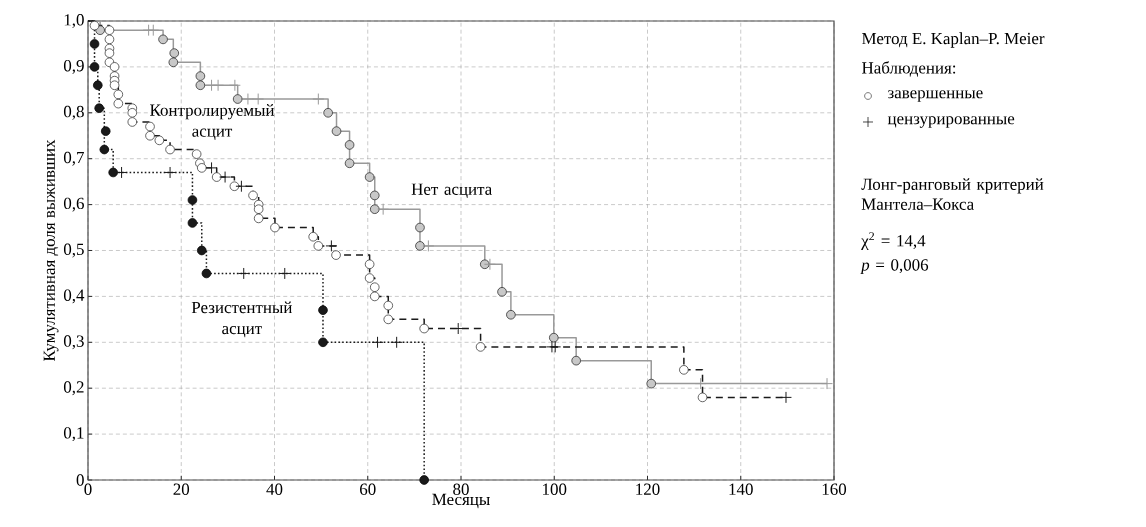 The width and height of the screenshot is (1146, 527). I want to click on y-tick-label: 0,4, so click(74, 296).